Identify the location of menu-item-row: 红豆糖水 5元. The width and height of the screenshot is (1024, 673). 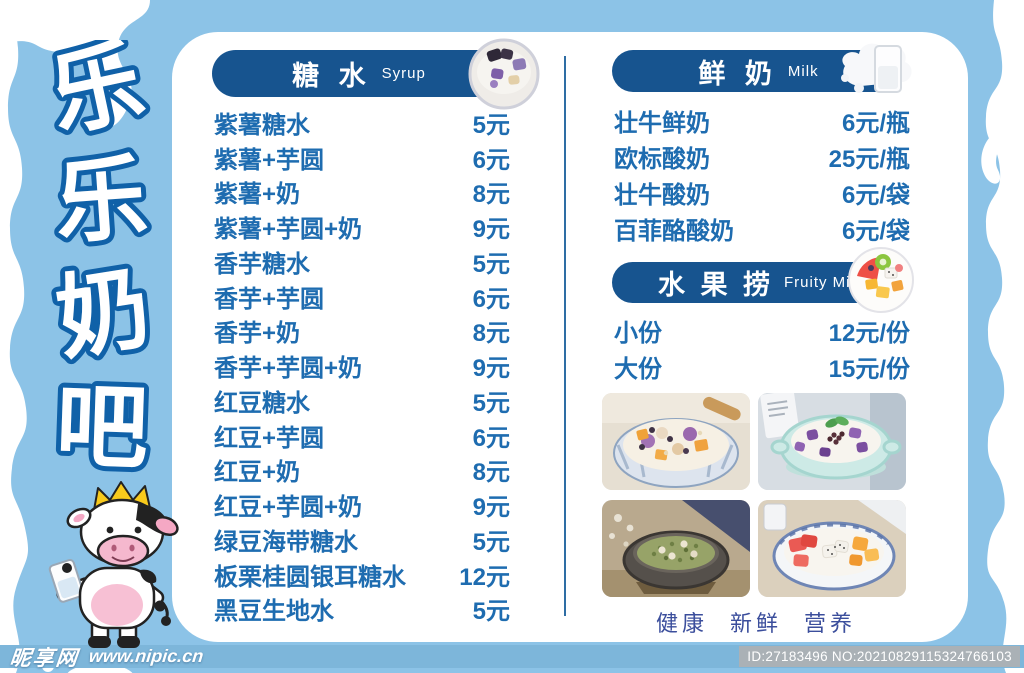
(362, 400).